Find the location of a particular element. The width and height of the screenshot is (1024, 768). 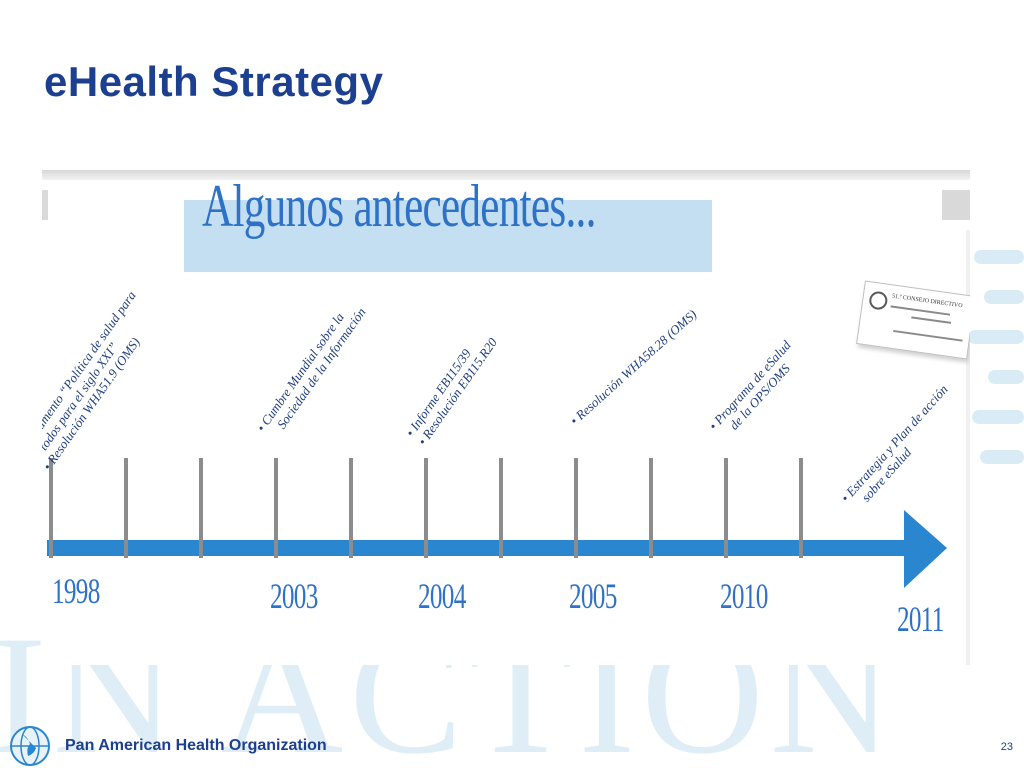

watermark-stripes is located at coordinates (994, 420).